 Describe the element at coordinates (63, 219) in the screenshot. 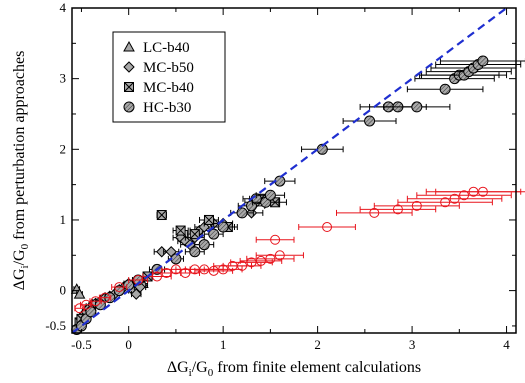

I see `y-tick-label: 1` at that location.